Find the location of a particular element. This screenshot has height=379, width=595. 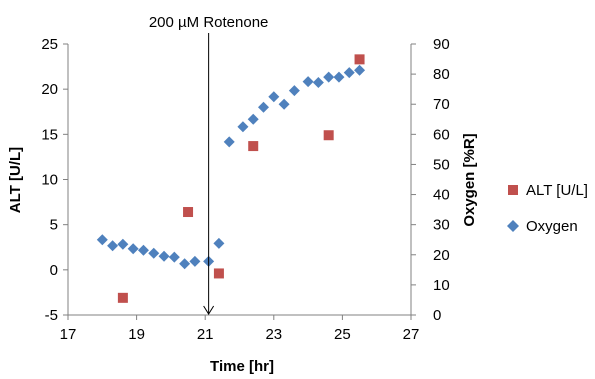

right-tick-label: 60 is located at coordinates (441, 134).